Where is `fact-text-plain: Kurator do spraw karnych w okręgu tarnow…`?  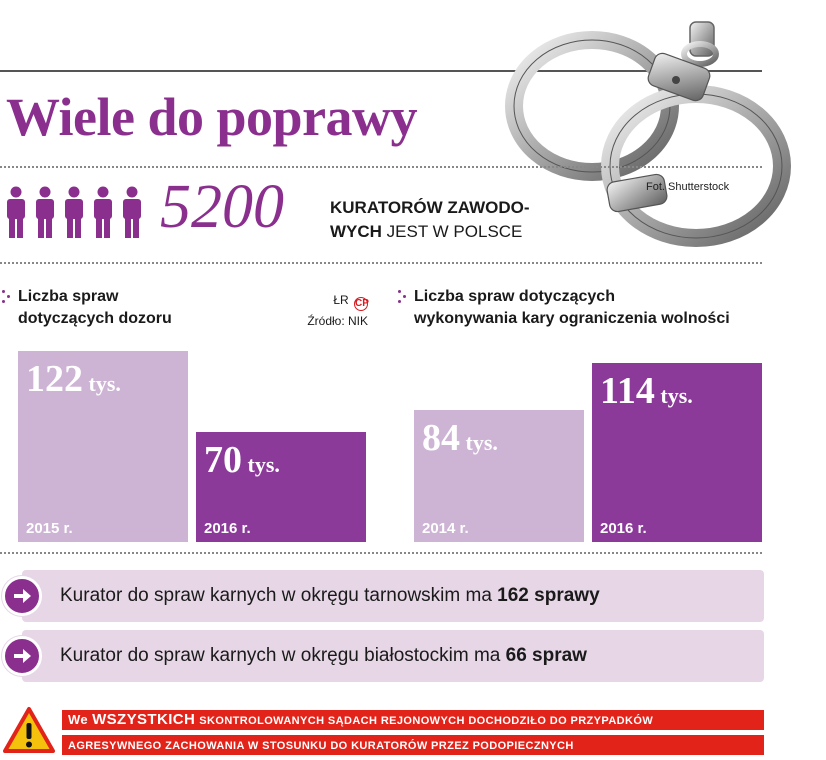 fact-text-plain: Kurator do spraw karnych w okręgu tarnow… is located at coordinates (279, 595).